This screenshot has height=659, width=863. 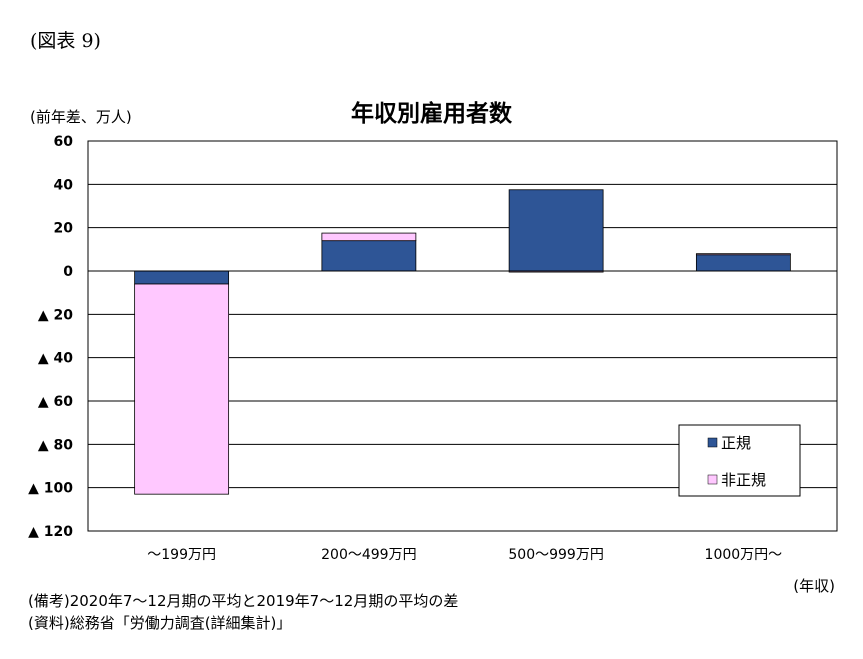 What do you see at coordinates (64, 229) in the screenshot?
I see `y-tick-label: 20` at bounding box center [64, 229].